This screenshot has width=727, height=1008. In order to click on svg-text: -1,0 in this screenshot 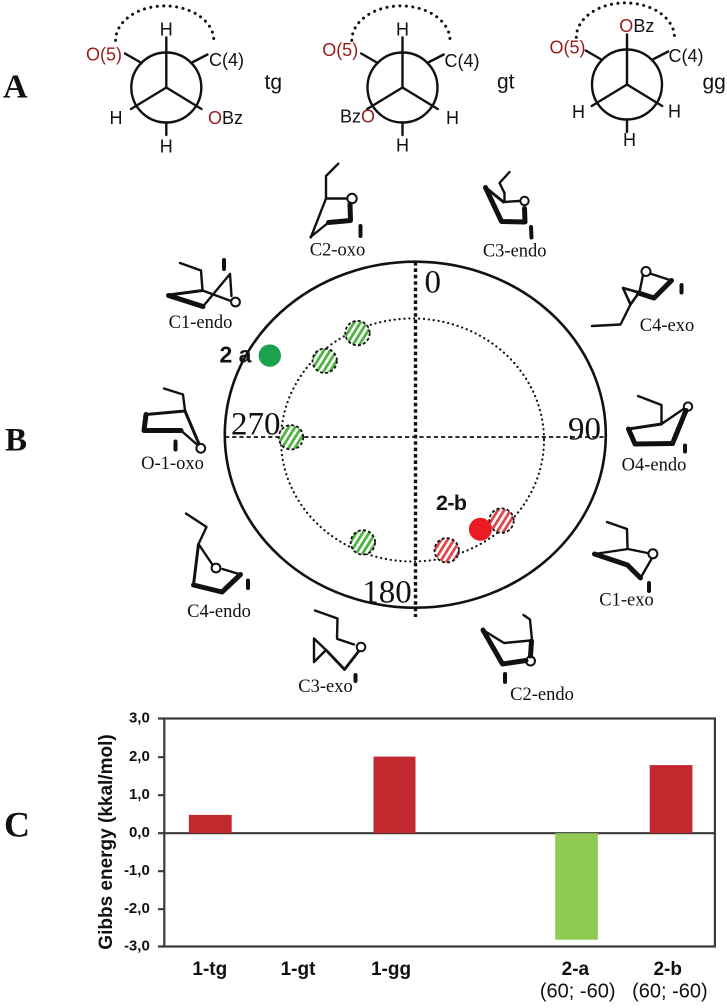, I will do `click(137, 870)`.